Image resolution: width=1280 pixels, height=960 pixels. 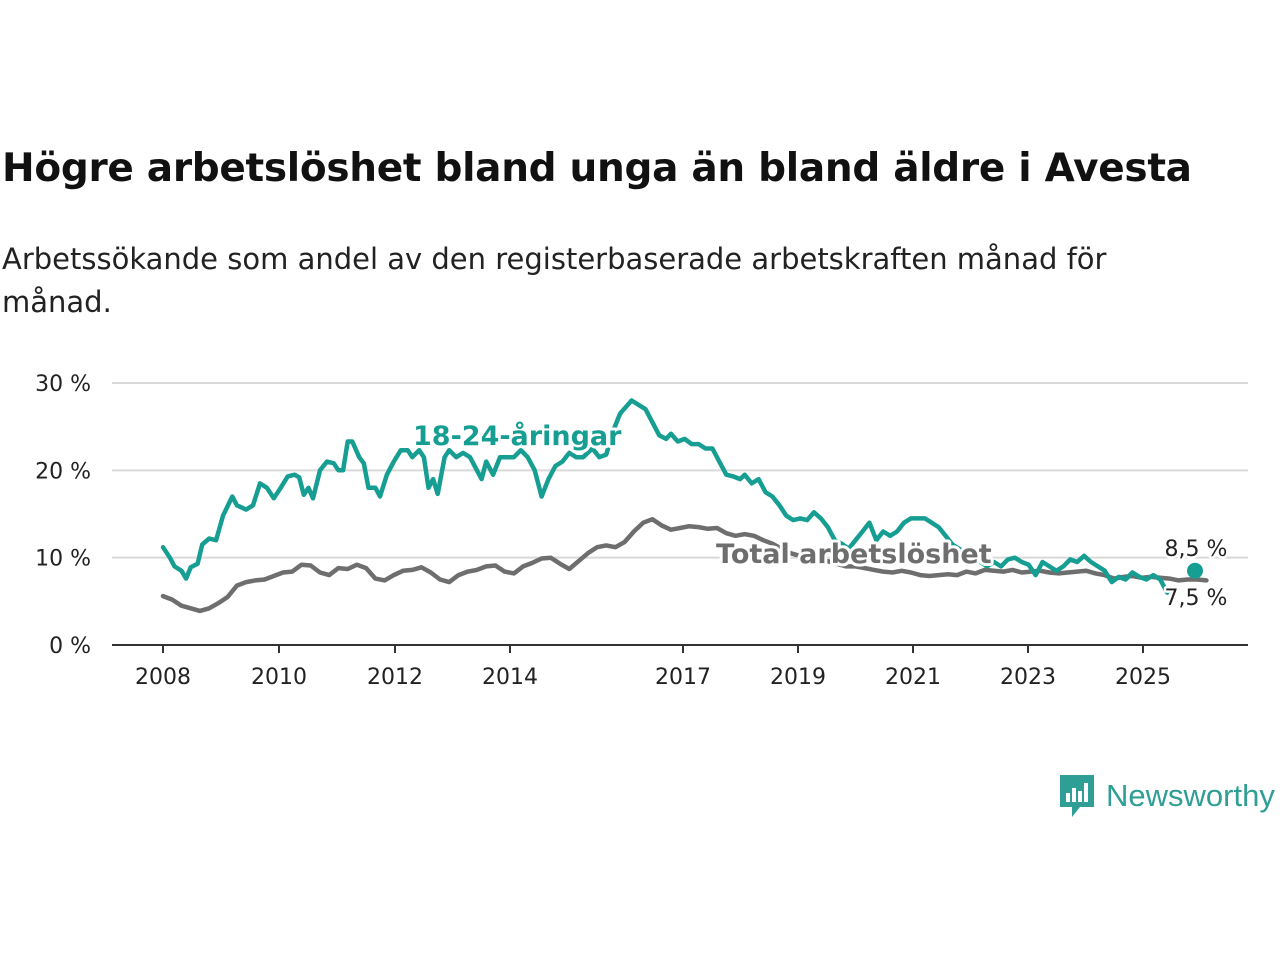 I want to click on y-tick-label: 30 %, so click(x=63, y=384).